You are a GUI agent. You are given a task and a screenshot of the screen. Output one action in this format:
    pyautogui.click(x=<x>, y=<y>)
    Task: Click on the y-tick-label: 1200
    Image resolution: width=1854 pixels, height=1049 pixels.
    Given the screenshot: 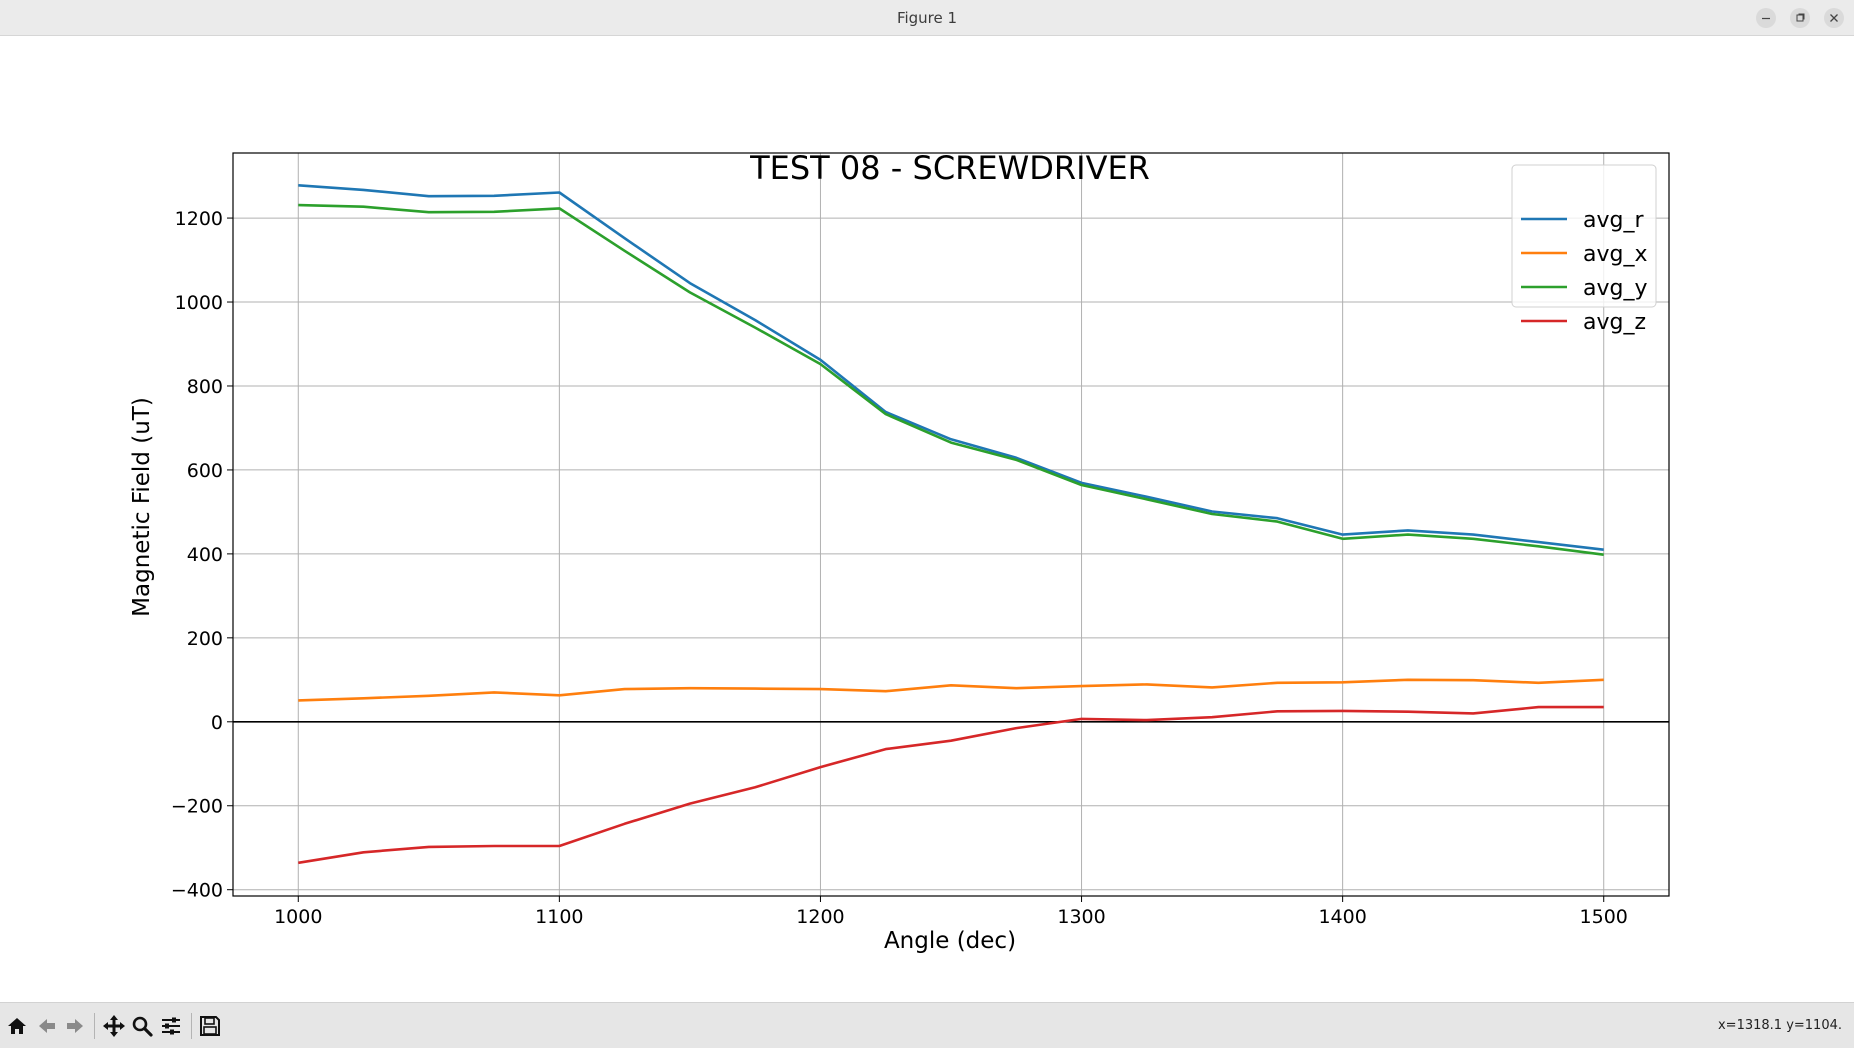 What is the action you would take?
    pyautogui.click(x=199, y=219)
    